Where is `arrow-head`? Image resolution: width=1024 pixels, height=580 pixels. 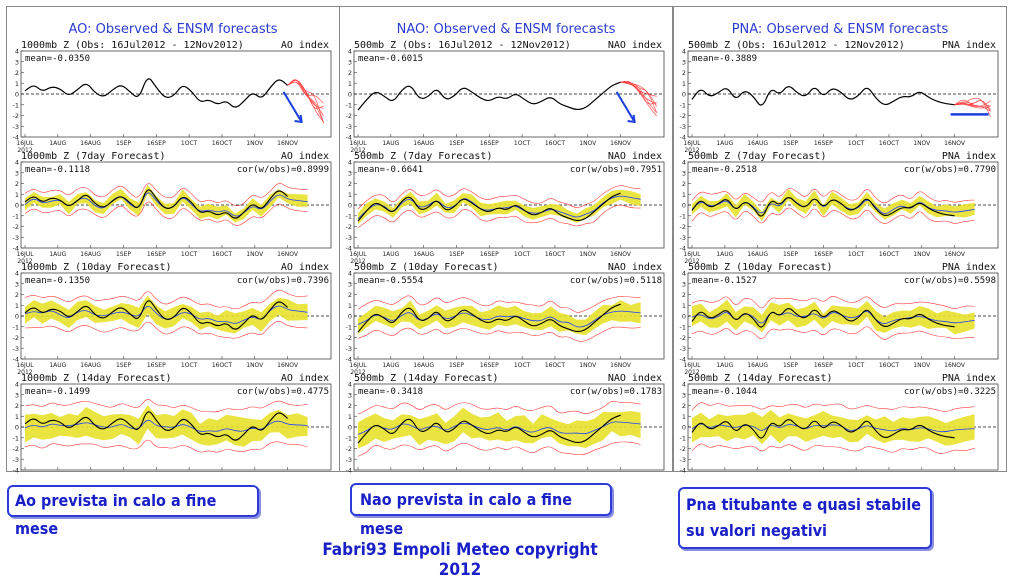
arrow-head is located at coordinates (631, 119).